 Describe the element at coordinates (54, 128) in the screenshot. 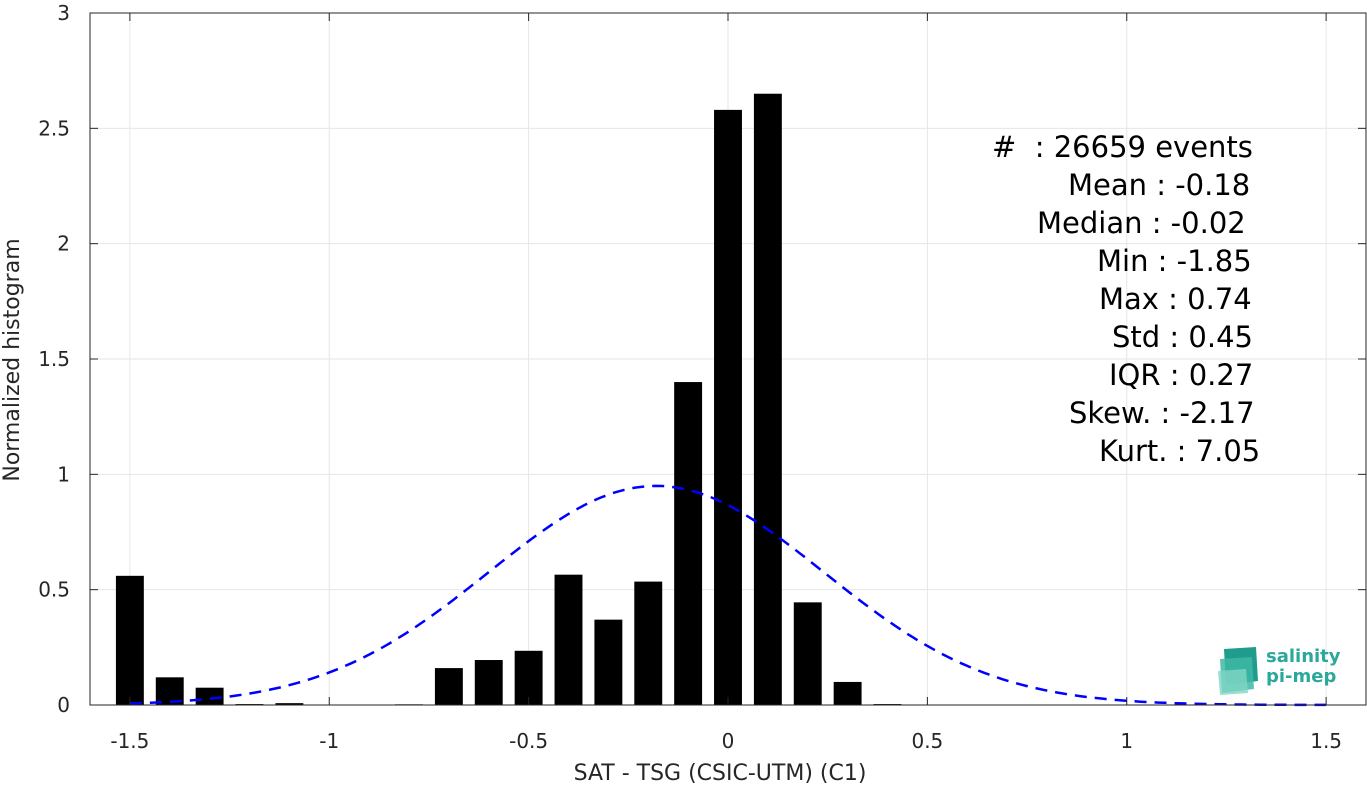

I see `y-tick-label: 2.5` at that location.